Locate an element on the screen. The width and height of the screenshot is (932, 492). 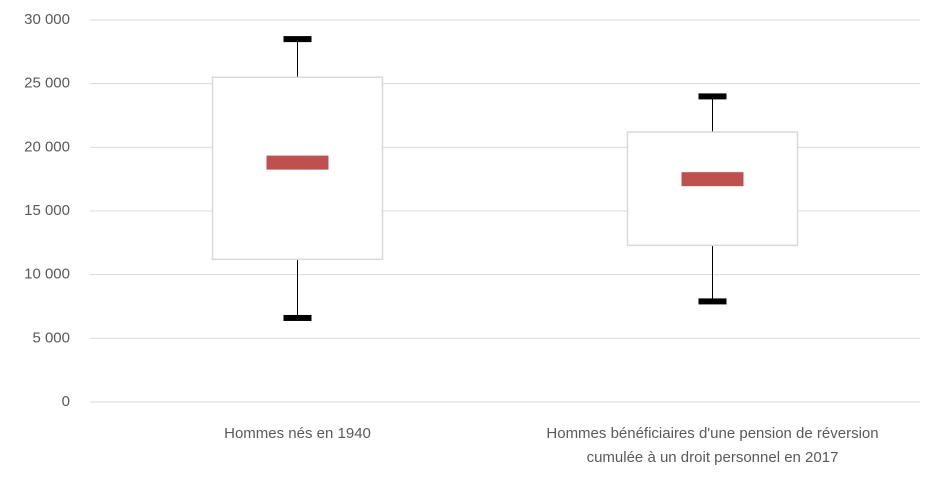
y-tick-label: 15 000 is located at coordinates (47, 210).